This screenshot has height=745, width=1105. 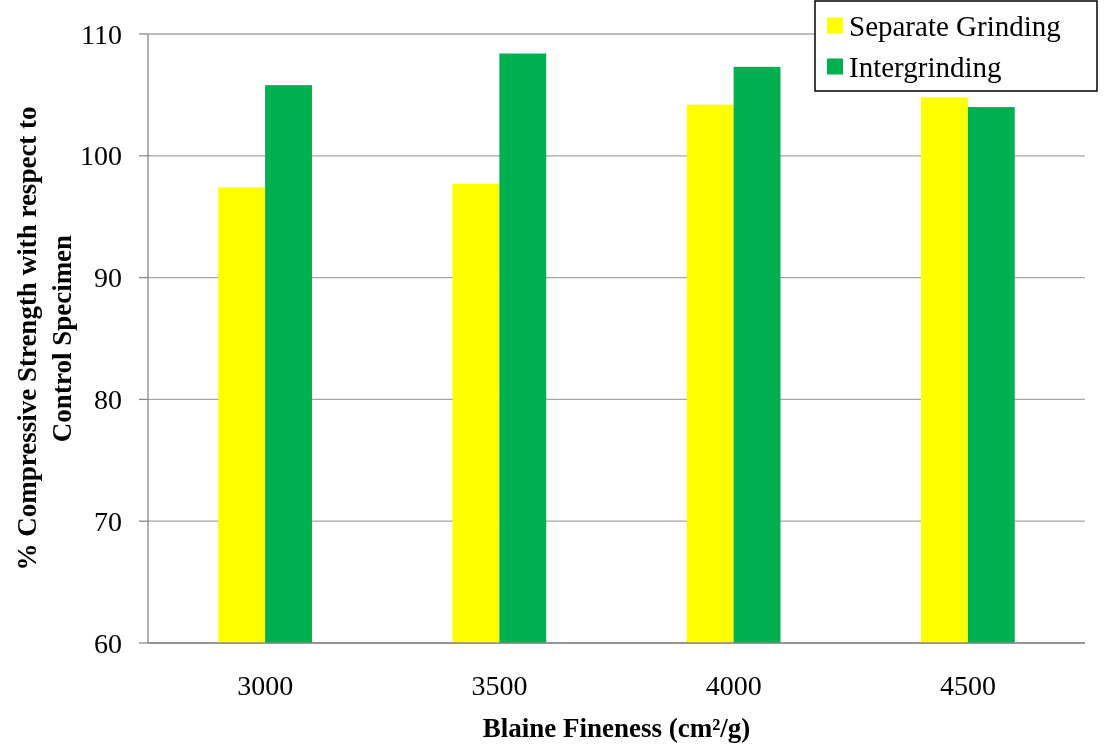 What do you see at coordinates (733, 685) in the screenshot?
I see `x-tick-label: 4000` at bounding box center [733, 685].